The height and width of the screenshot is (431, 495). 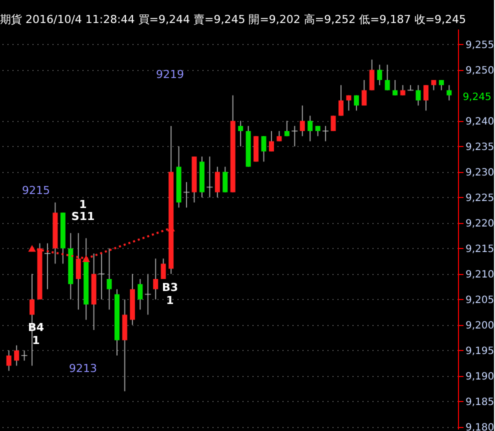 I want to click on annotation: 9219, so click(x=170, y=74).